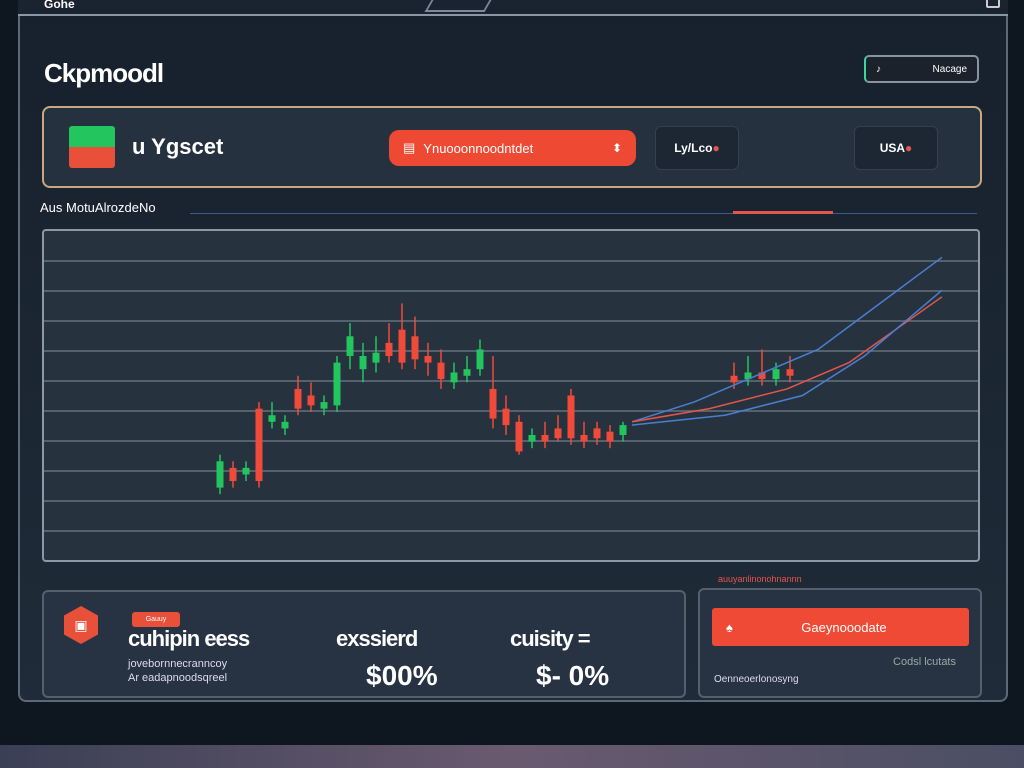  Describe the element at coordinates (878, 69) in the screenshot. I see `d-icon: ♪` at that location.